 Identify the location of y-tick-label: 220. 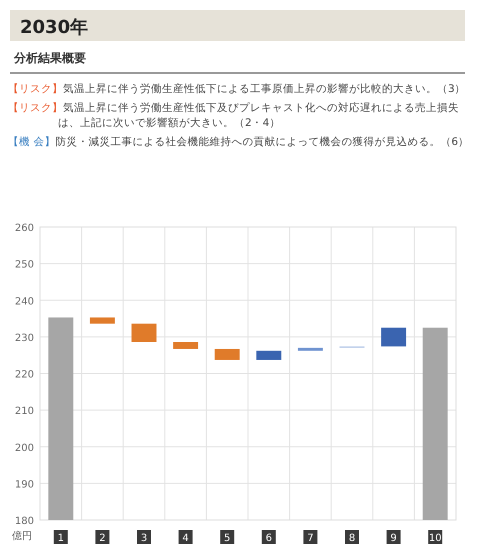
(24, 375).